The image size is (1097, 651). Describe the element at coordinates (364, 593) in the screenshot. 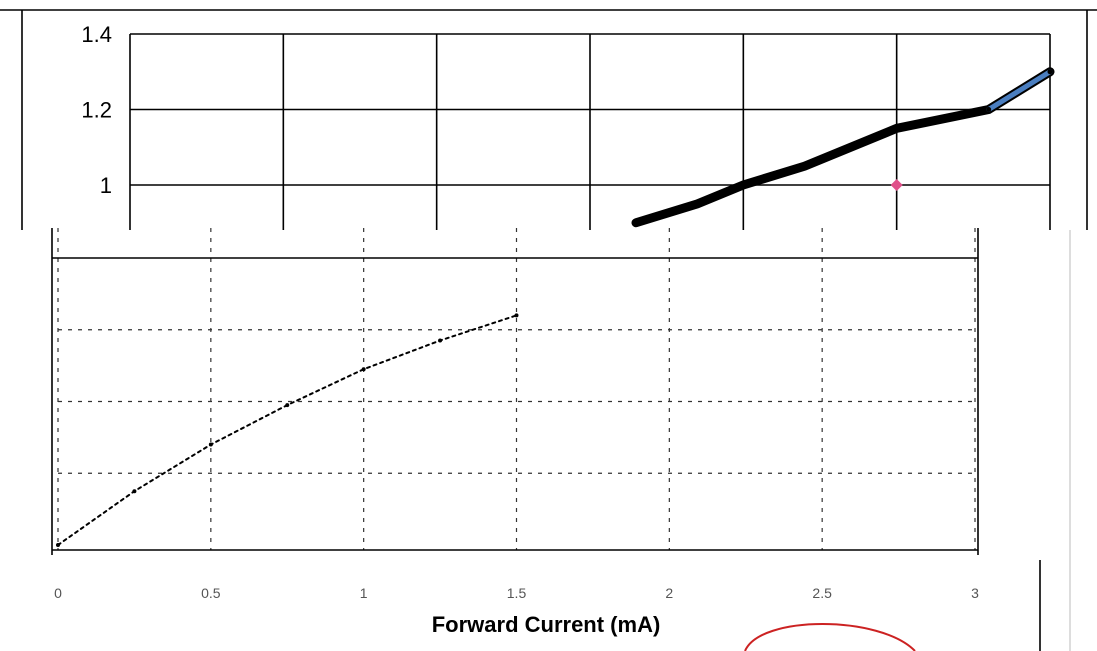

I see `lower-x-tick-label: 1` at that location.